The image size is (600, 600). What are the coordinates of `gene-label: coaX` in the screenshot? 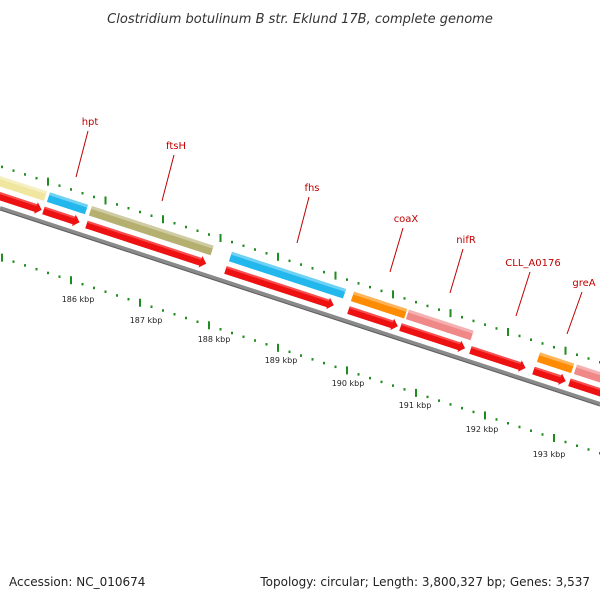 It's located at (406, 219).